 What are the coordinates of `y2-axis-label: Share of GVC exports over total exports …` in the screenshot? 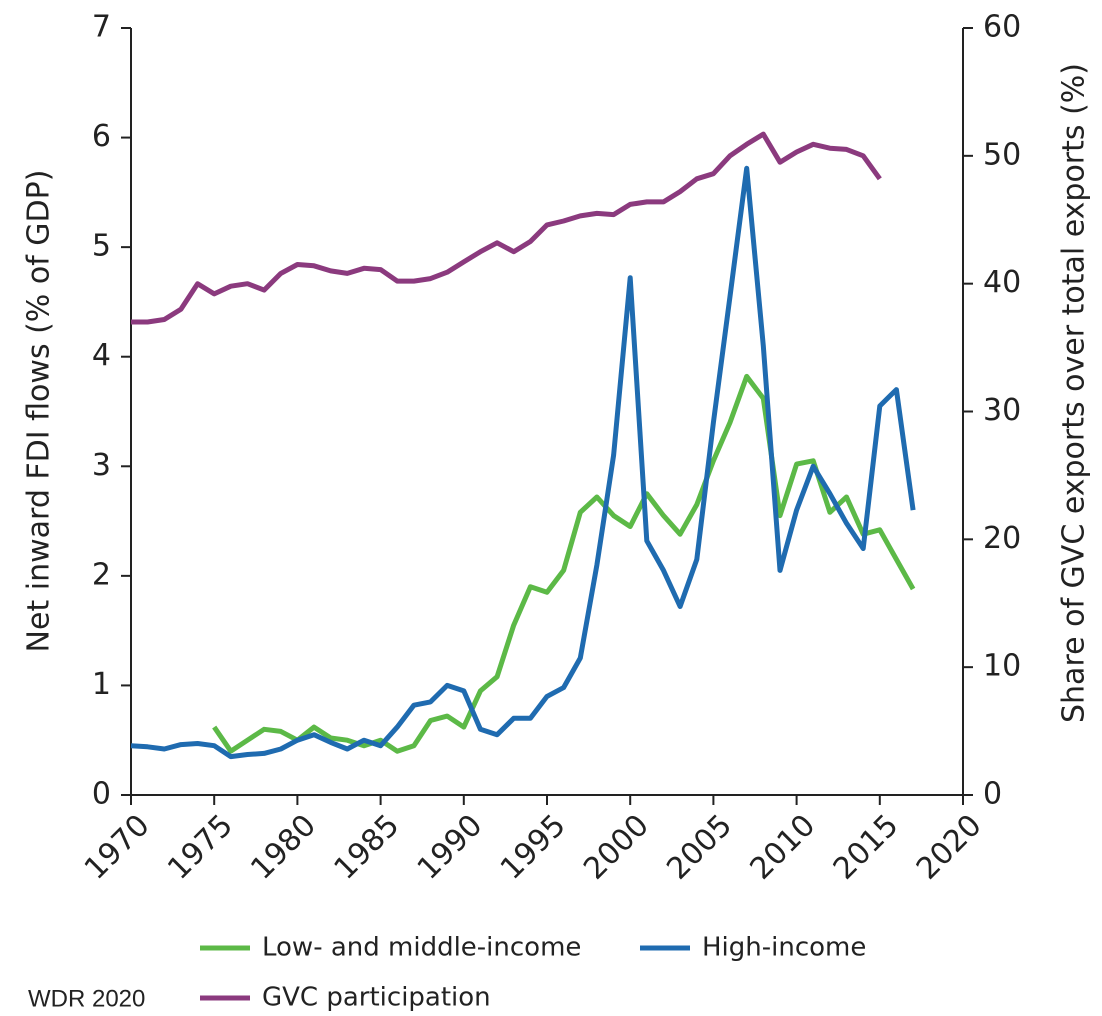 It's located at (1074, 393).